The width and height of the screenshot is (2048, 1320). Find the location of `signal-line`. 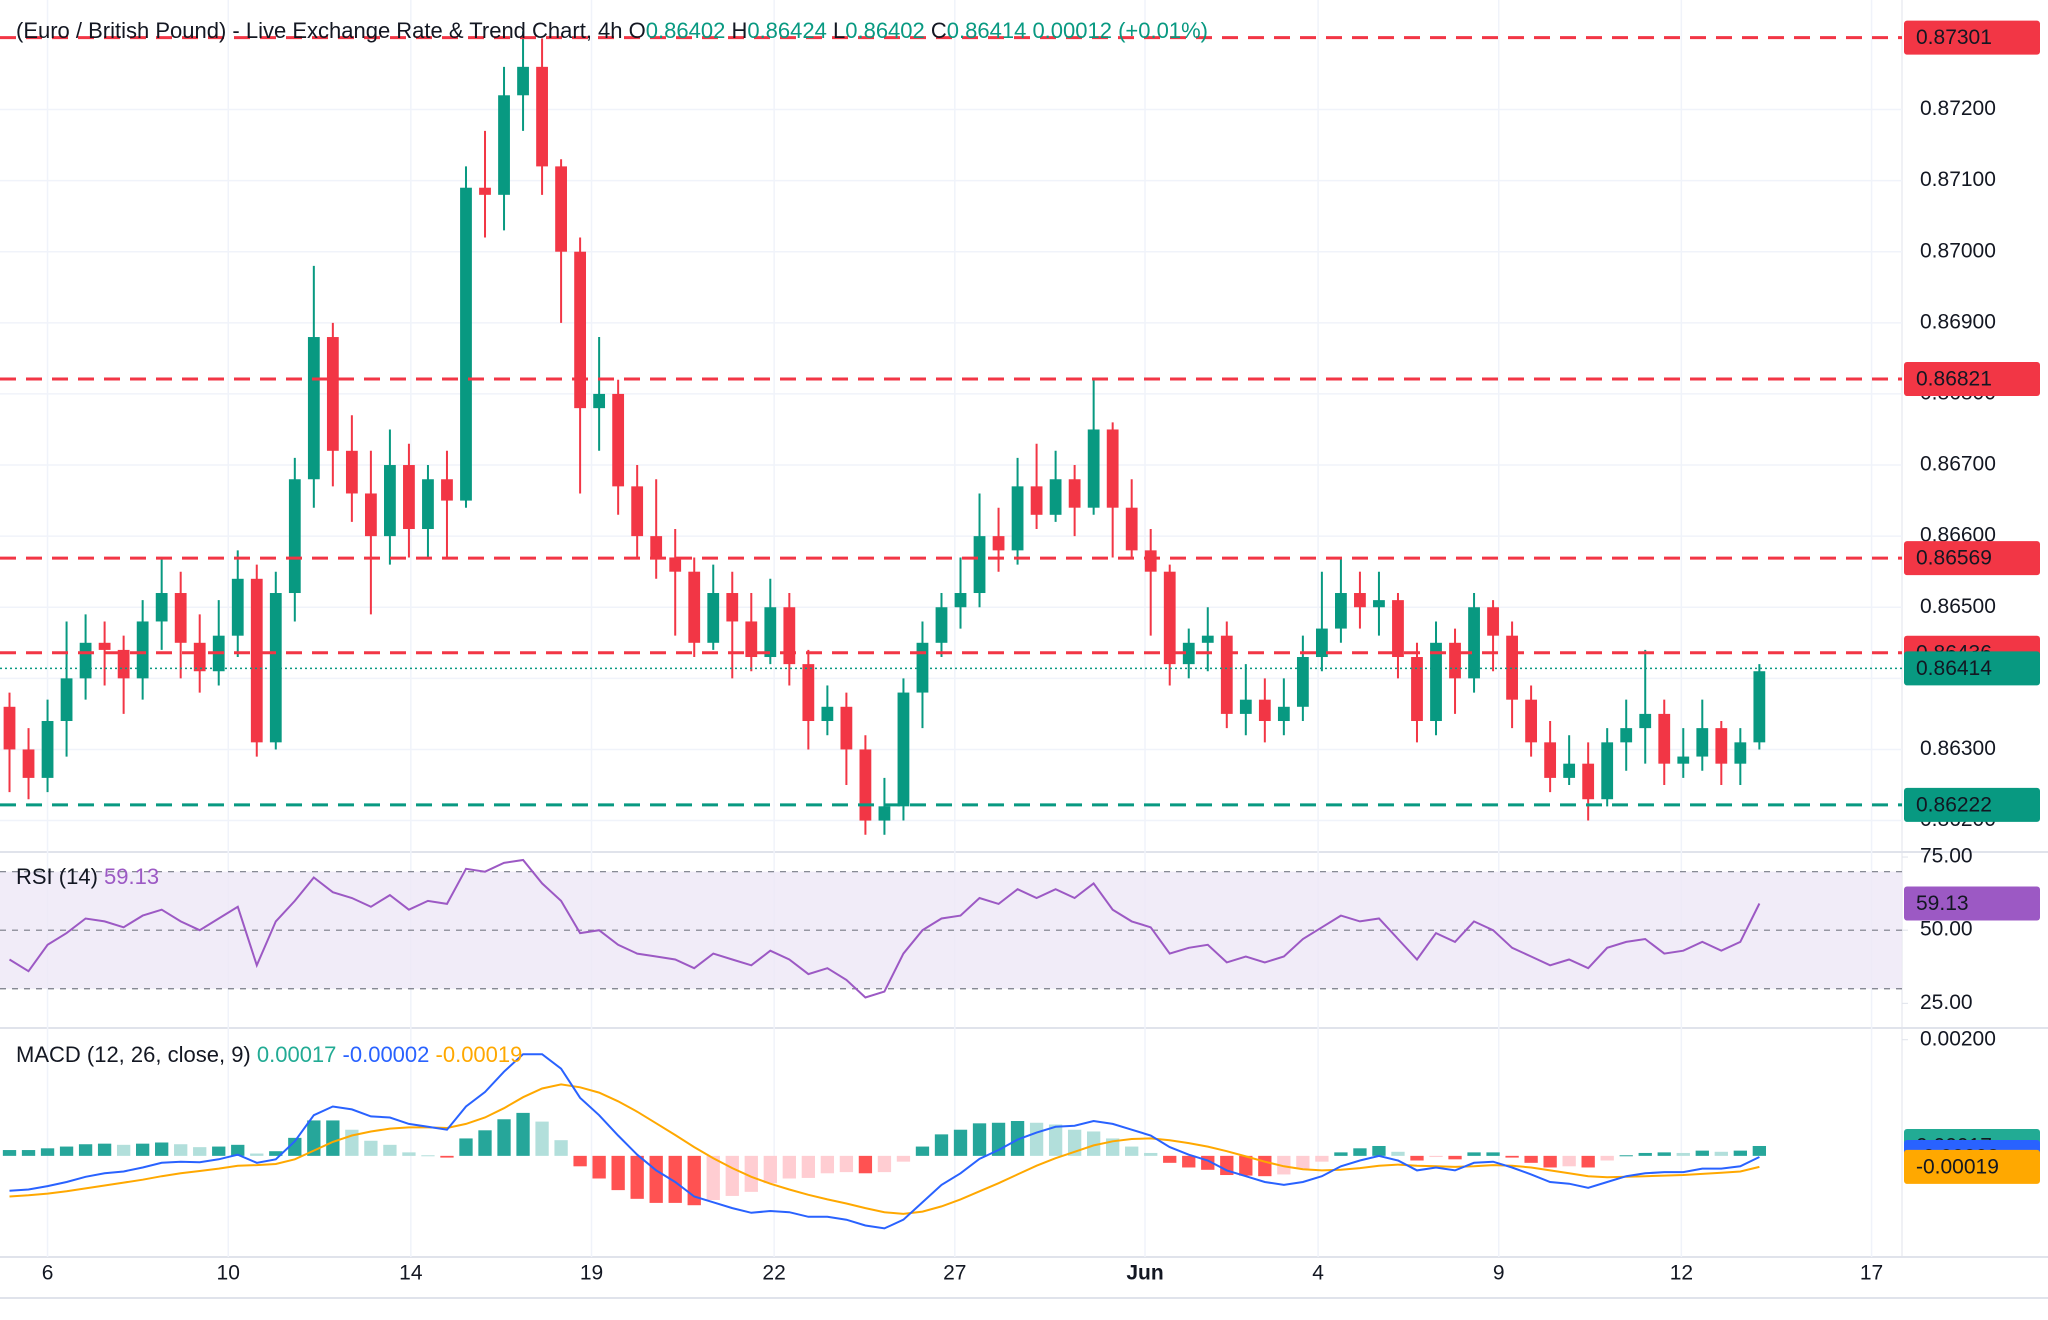

signal-line is located at coordinates (884, 1149).